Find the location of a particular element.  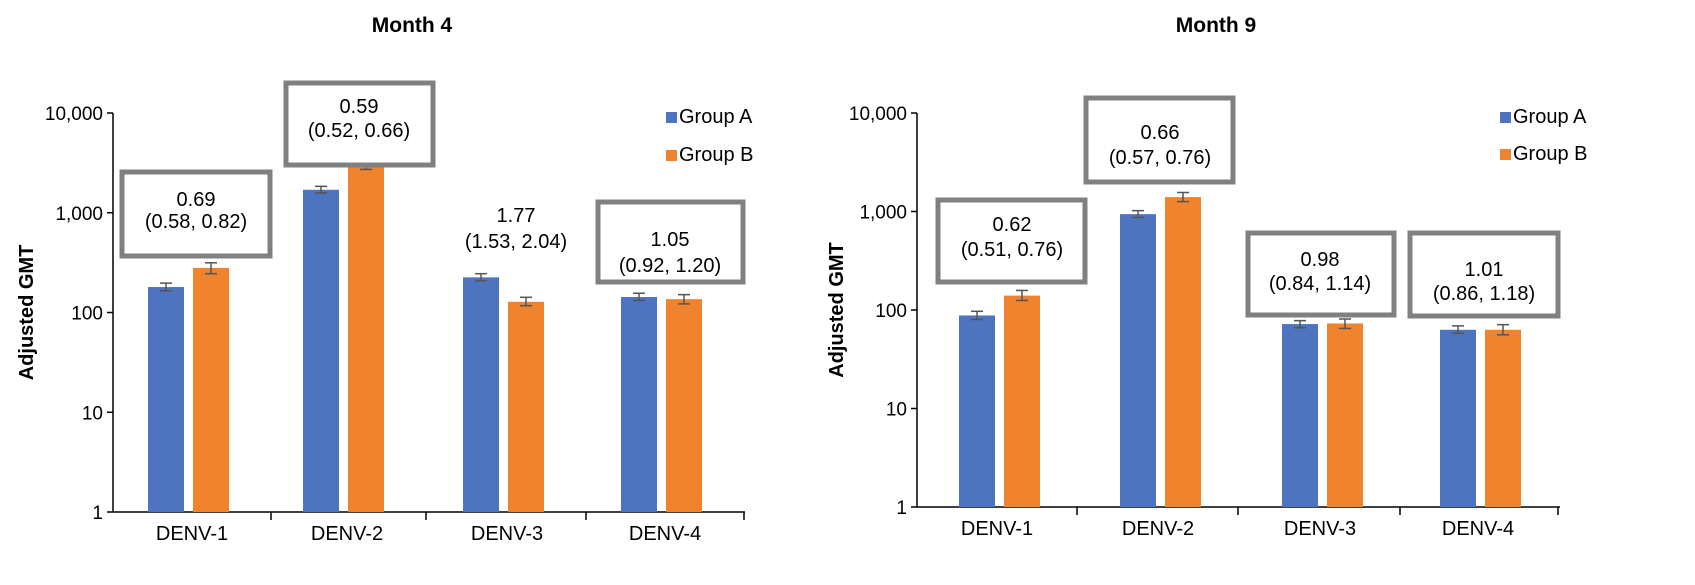

annotation-ratio: 0.59 is located at coordinates (359, 107).